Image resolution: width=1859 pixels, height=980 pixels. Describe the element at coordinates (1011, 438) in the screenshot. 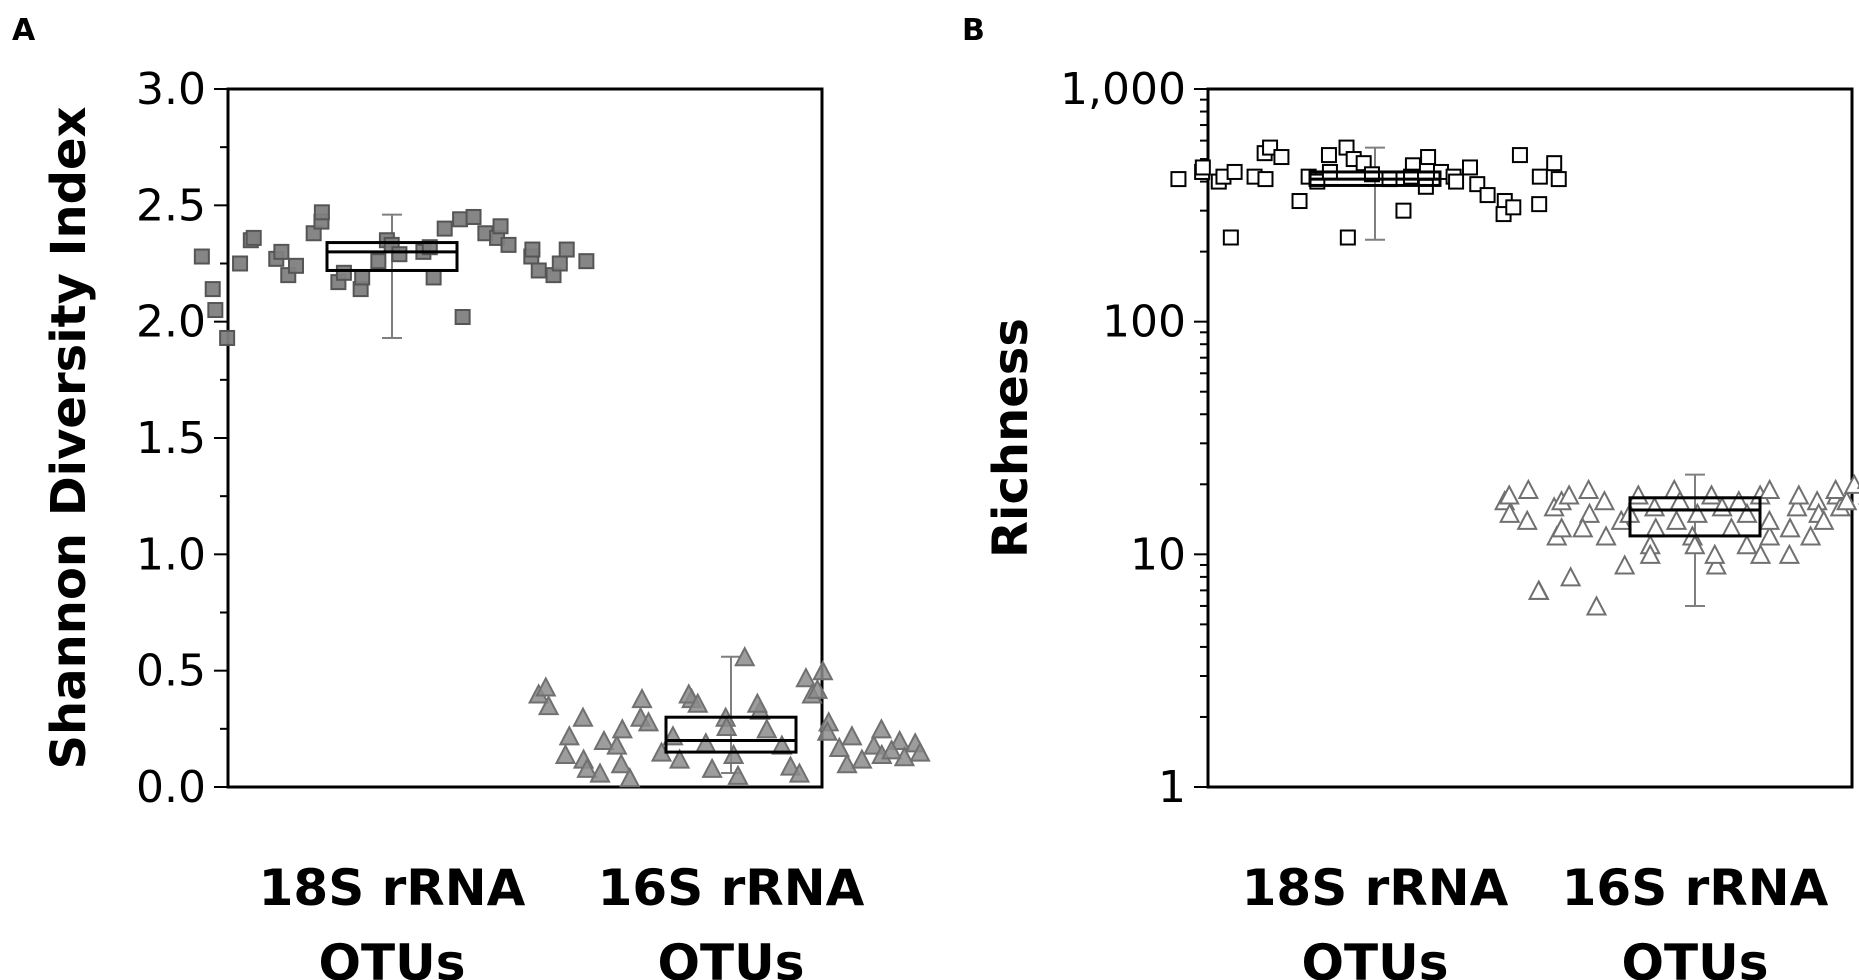

I see `y-axis-title: Richness` at that location.